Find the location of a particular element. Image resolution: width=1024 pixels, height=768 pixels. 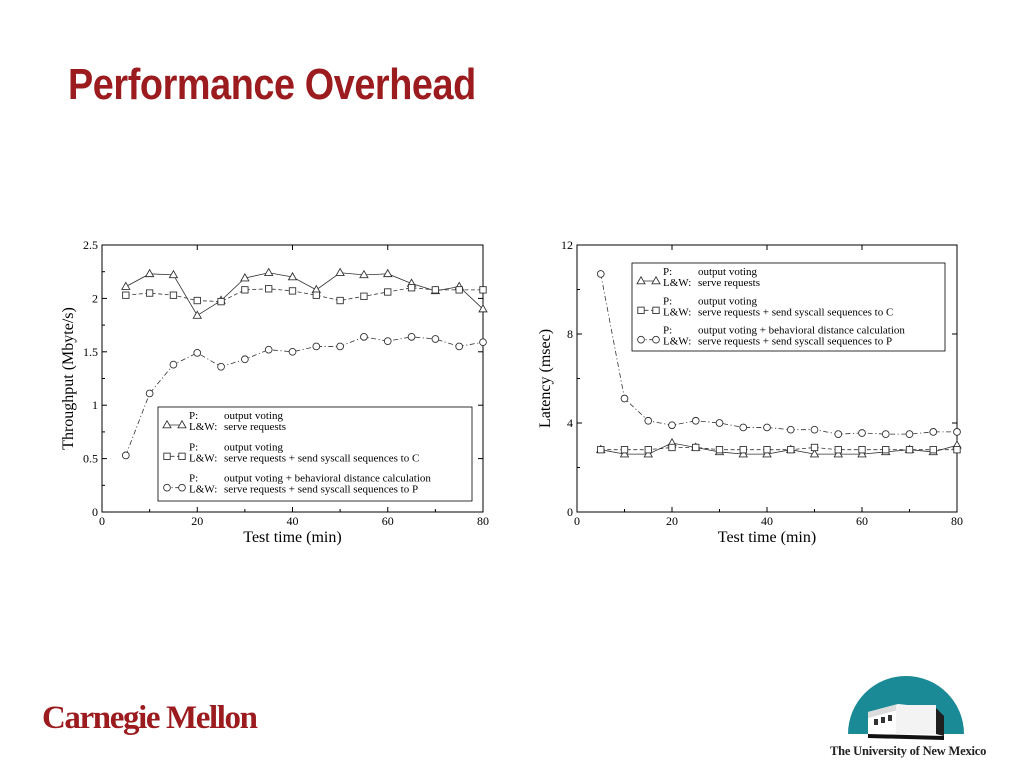

y-axis-label: Latency (msec) is located at coordinates (545, 378).